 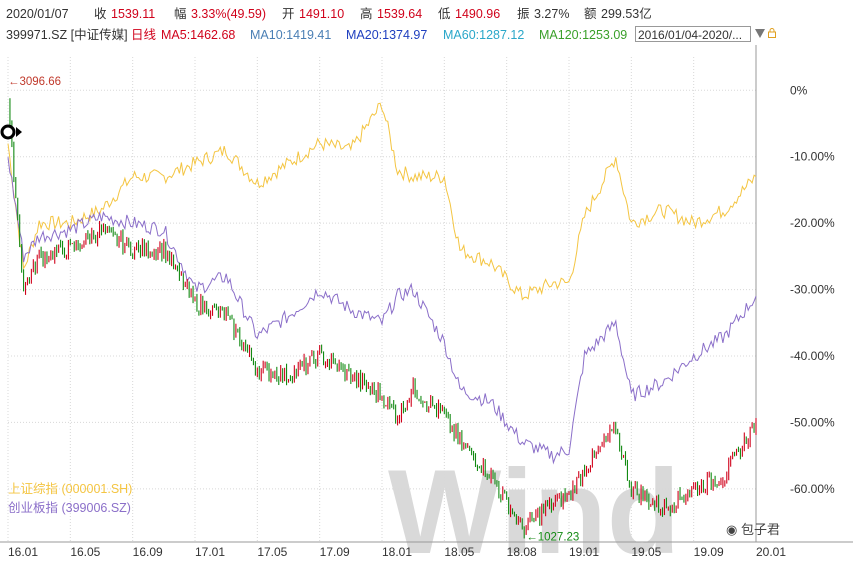 I want to click on watermark-account-text: 包子君, so click(x=760, y=529).